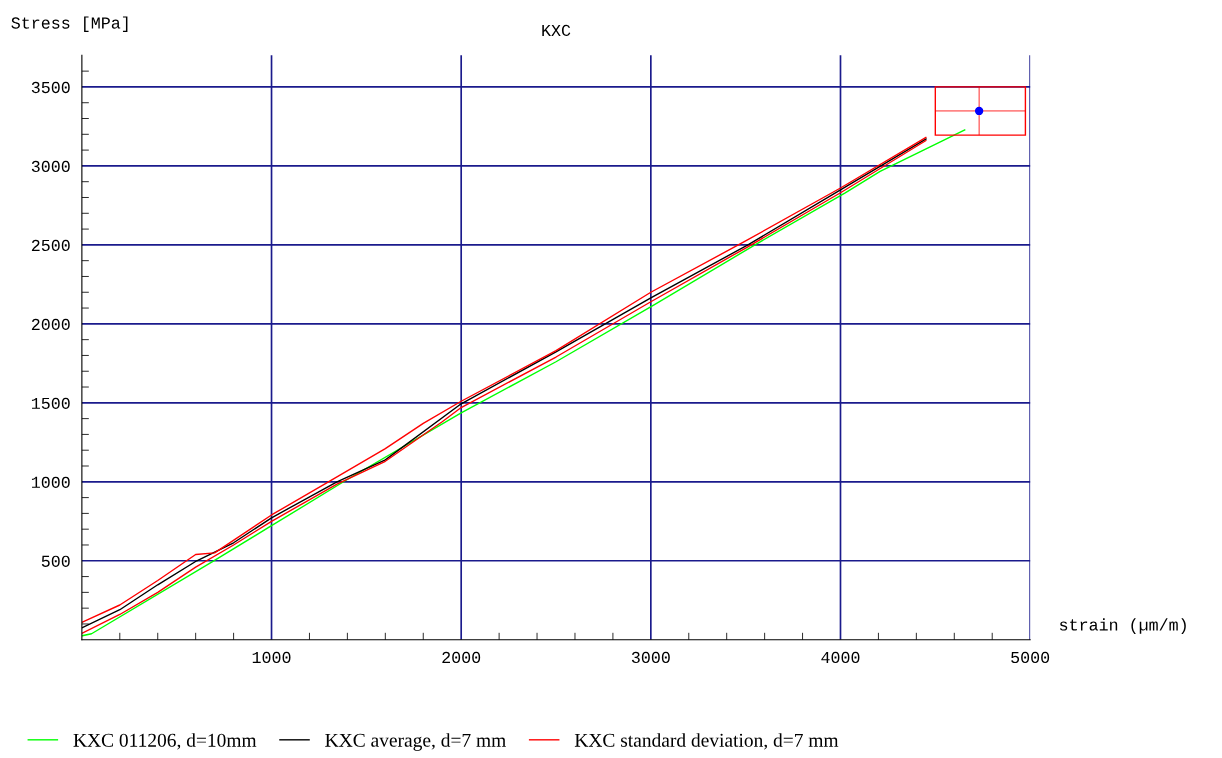 Image resolution: width=1222 pixels, height=758 pixels. I want to click on chart-title: KXC, so click(556, 30).